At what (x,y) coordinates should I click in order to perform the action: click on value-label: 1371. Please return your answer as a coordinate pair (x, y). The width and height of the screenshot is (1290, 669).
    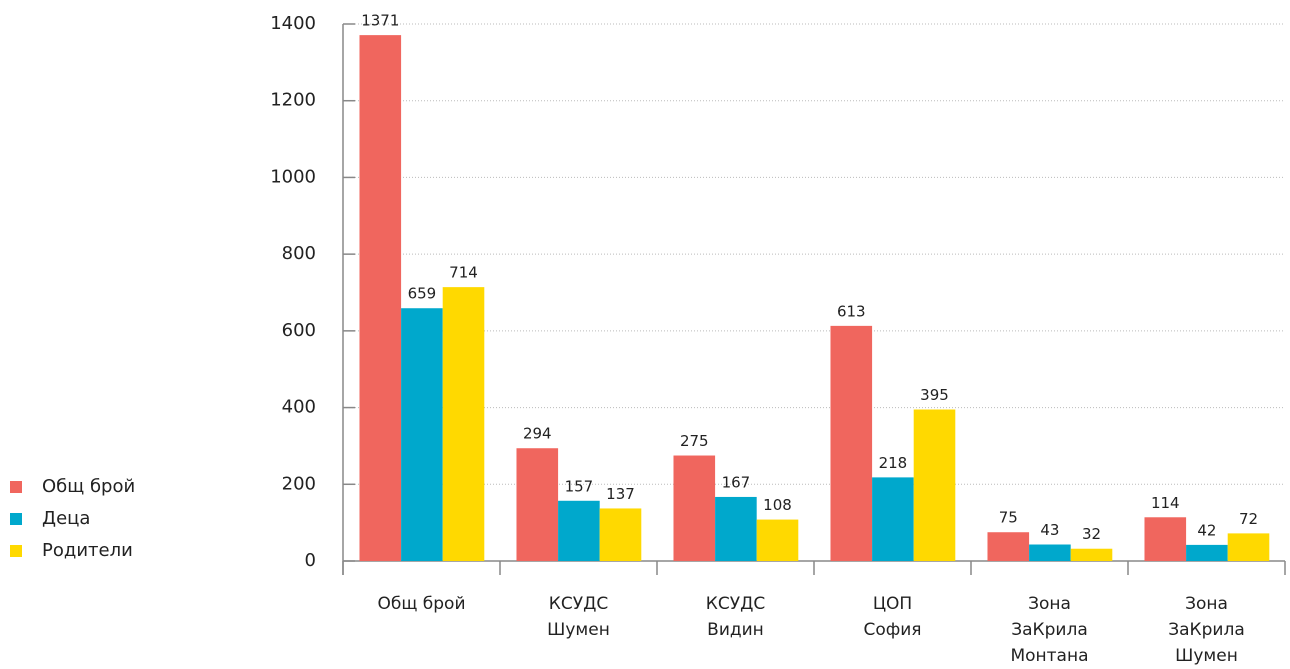
    Looking at the image, I should click on (380, 21).